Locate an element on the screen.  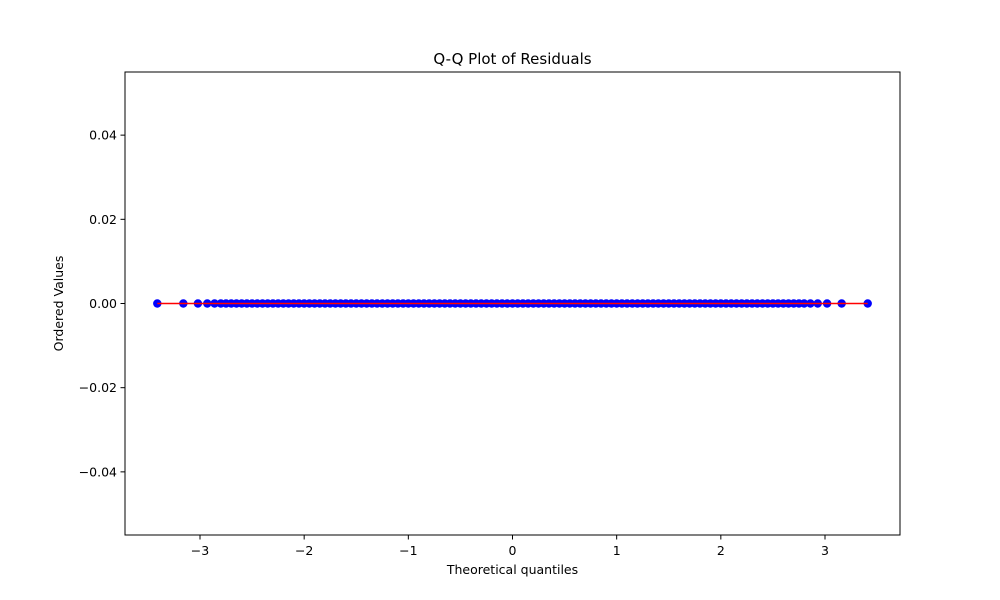
x-tick-label: −3 is located at coordinates (200, 550).